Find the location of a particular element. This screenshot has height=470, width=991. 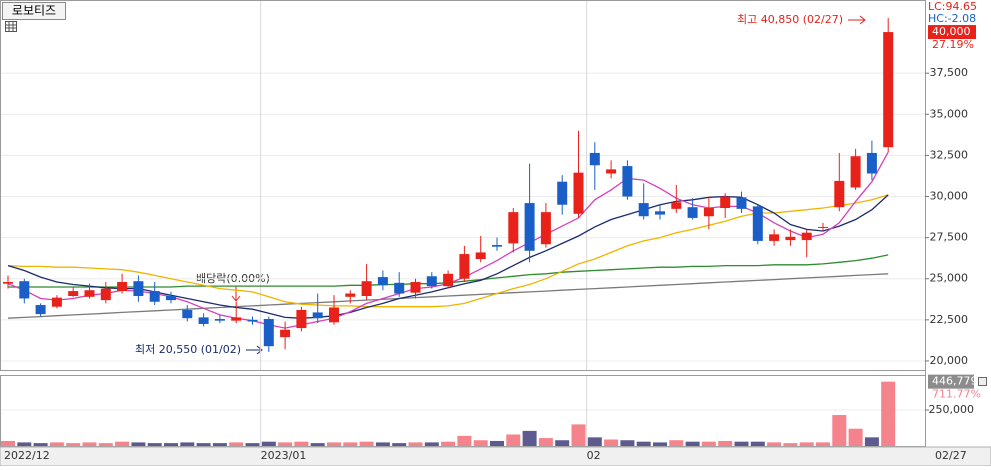

x-tick-label: 2022/12 is located at coordinates (27, 455).